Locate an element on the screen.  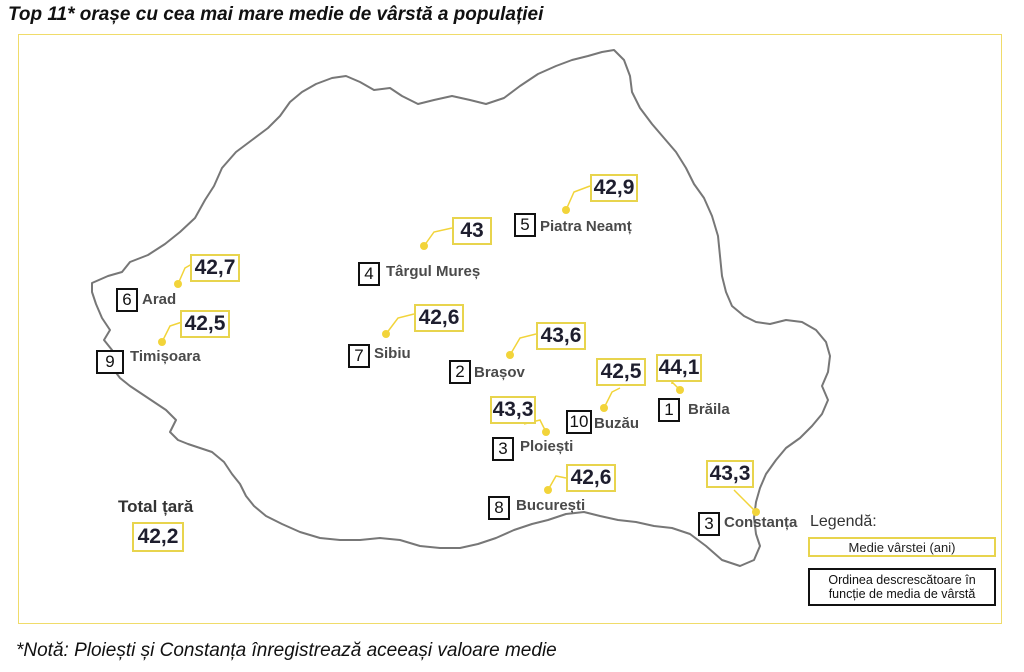
value-box-ploiesti: 43,3 is located at coordinates (513, 410).